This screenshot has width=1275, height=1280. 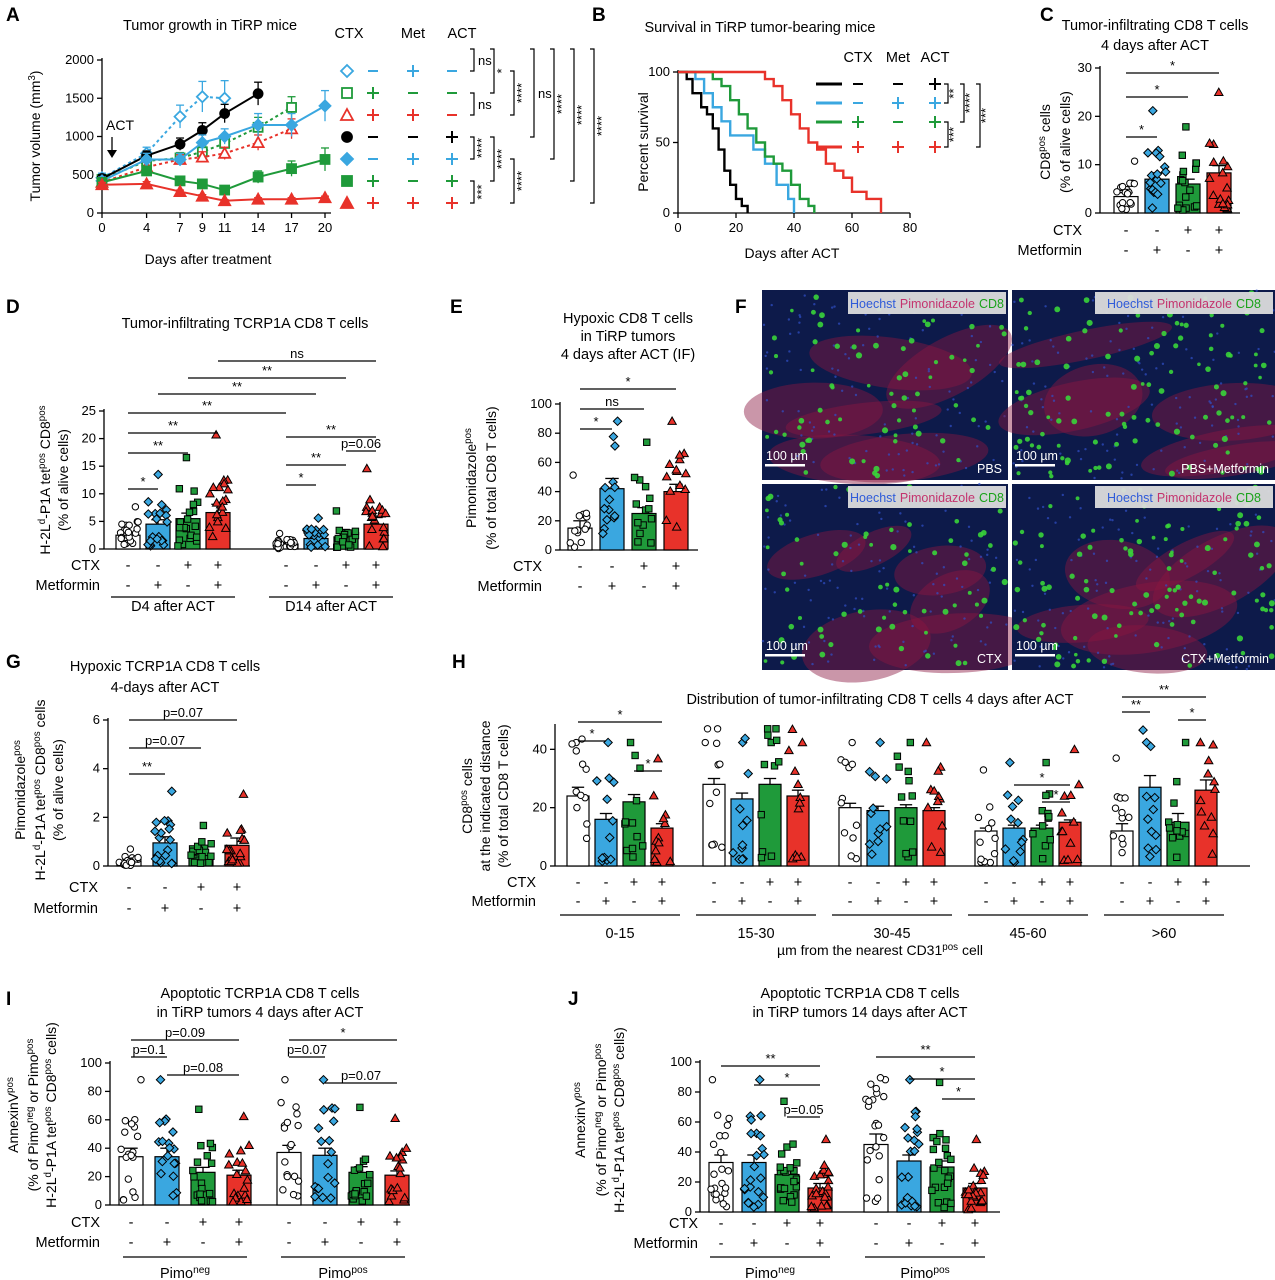 I want to click on y-axis-label-3-part: CD8, so click(x=51, y=1090).